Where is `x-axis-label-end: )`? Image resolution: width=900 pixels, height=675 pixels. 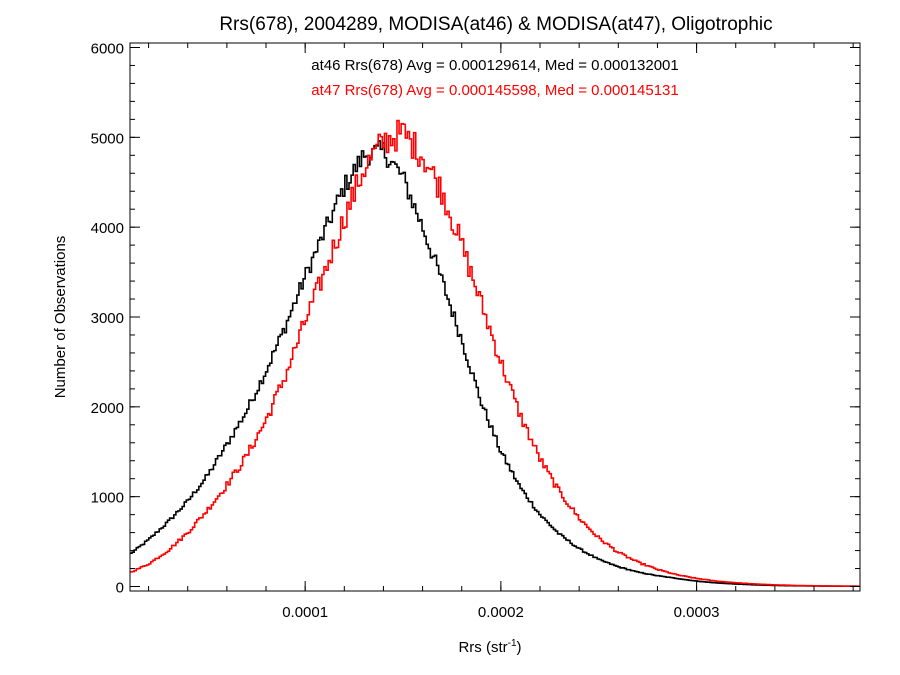 x-axis-label-end: ) is located at coordinates (519, 647).